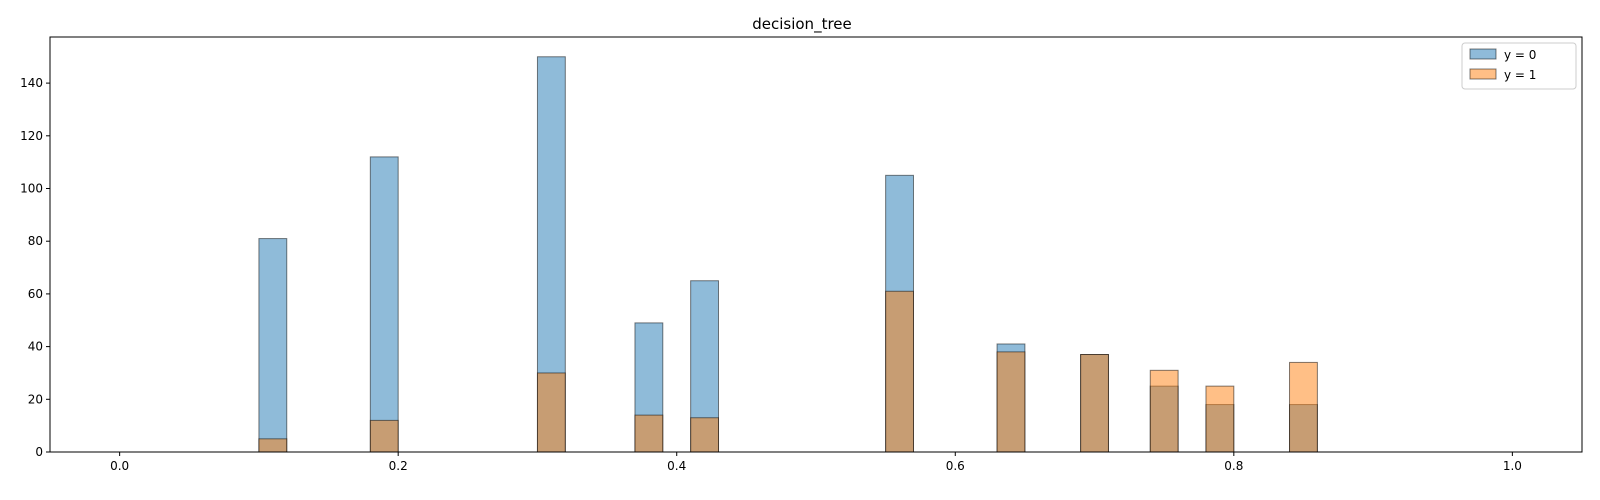 Image resolution: width=1600 pixels, height=500 pixels. What do you see at coordinates (398, 466) in the screenshot?
I see `x-tick-label: 0.2` at bounding box center [398, 466].